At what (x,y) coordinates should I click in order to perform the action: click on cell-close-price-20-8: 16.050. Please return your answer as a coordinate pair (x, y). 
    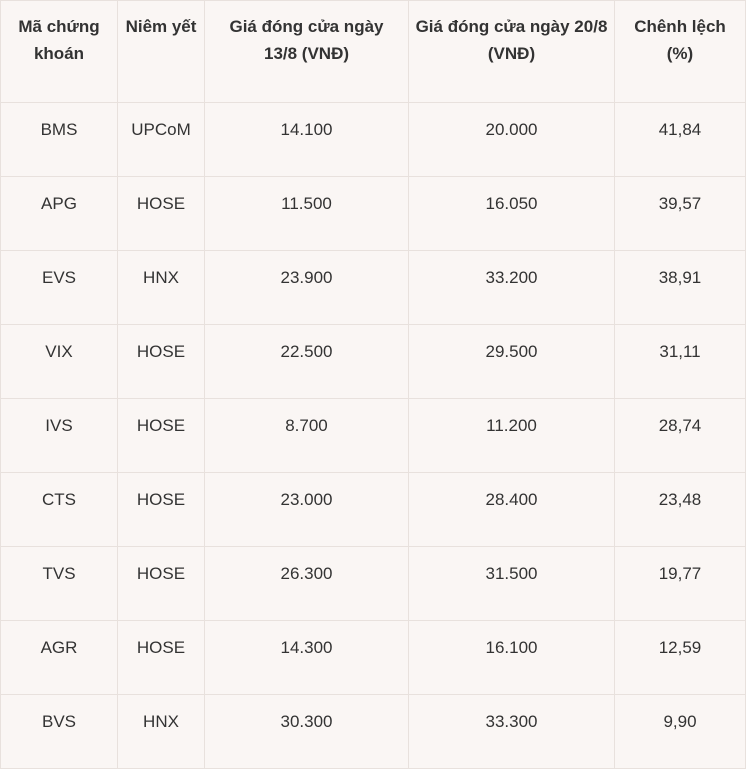
    Looking at the image, I should click on (511, 213).